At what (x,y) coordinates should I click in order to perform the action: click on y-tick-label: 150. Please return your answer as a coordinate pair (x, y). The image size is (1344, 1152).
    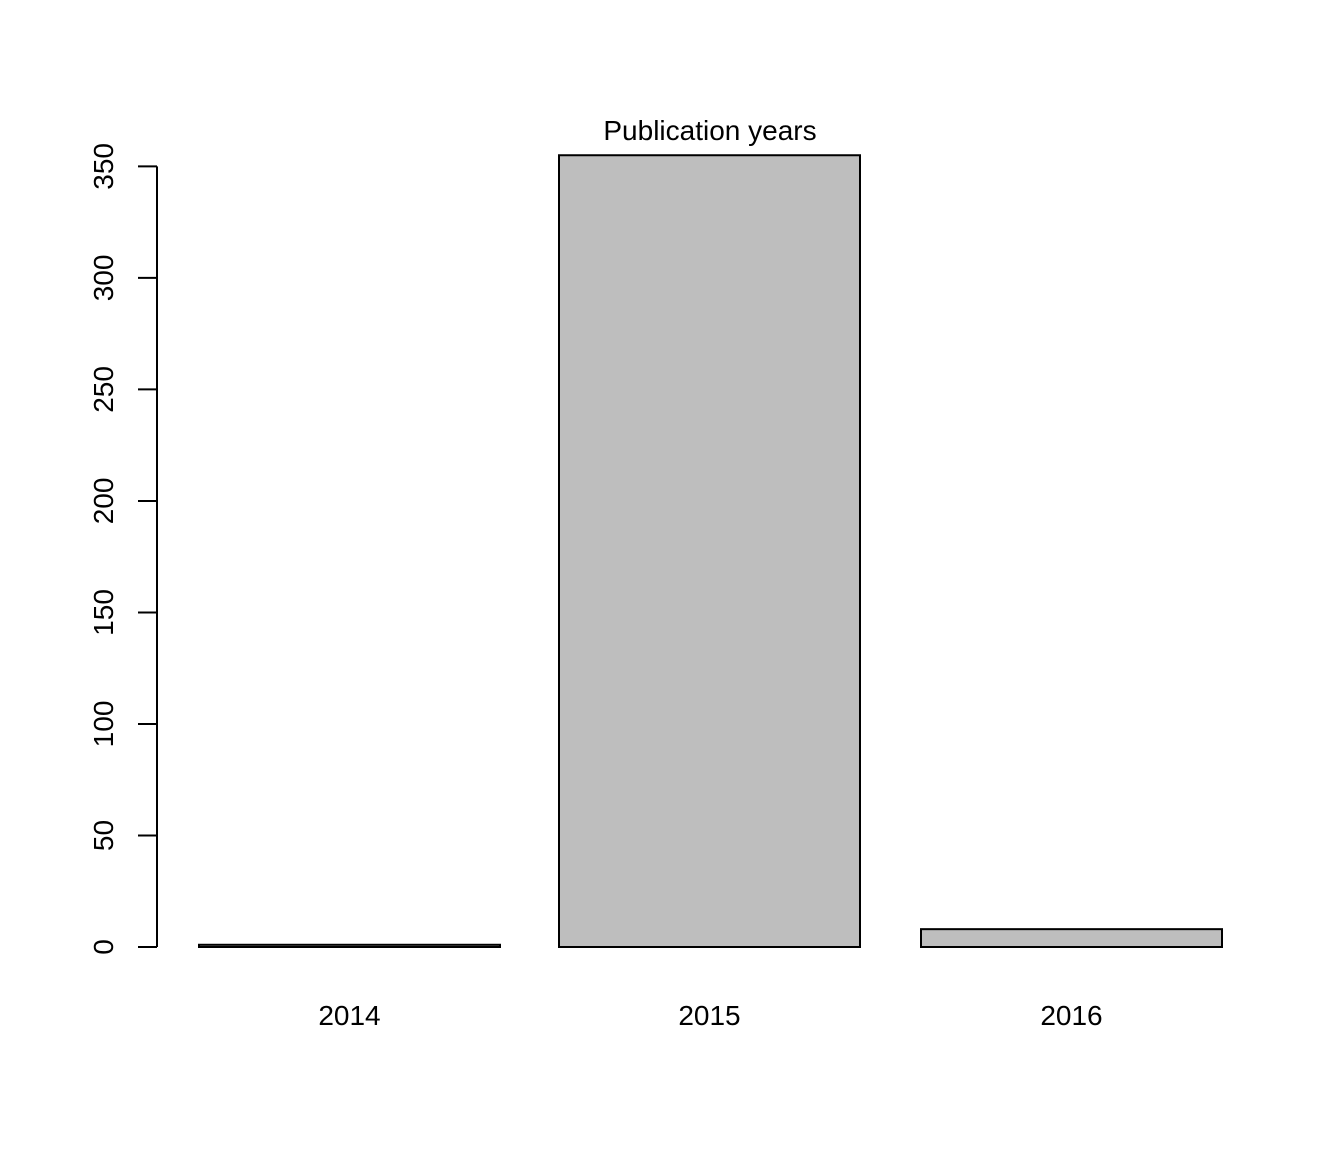
    Looking at the image, I should click on (103, 612).